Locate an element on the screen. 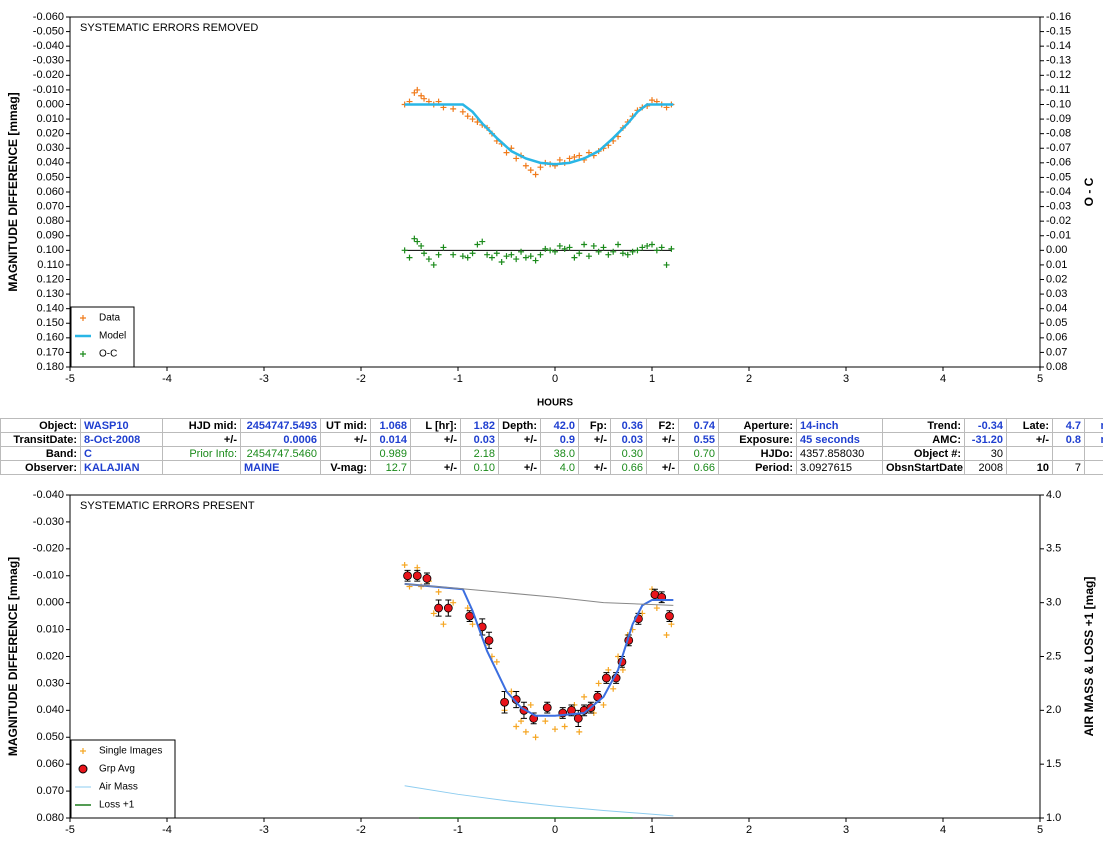  value-cell: 2454747.5493 is located at coordinates (280, 425).